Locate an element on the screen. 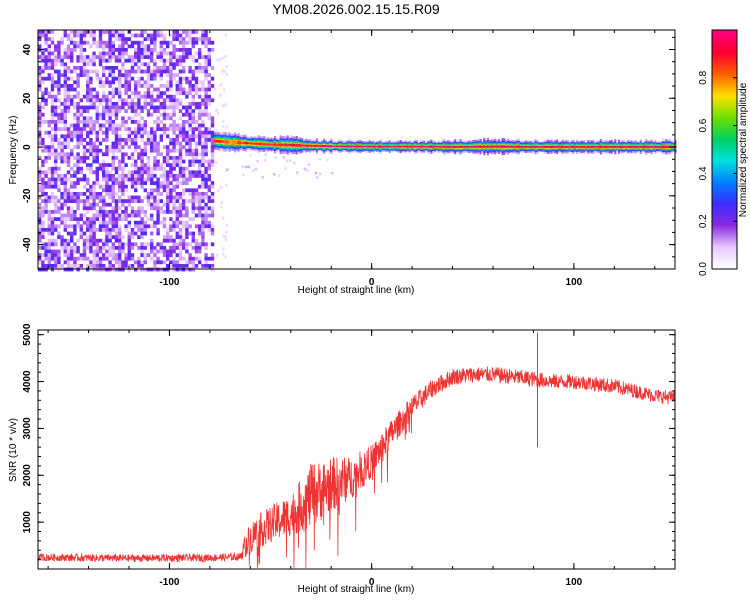 The width and height of the screenshot is (750, 600). colorbar-step is located at coordinates (724, 156).